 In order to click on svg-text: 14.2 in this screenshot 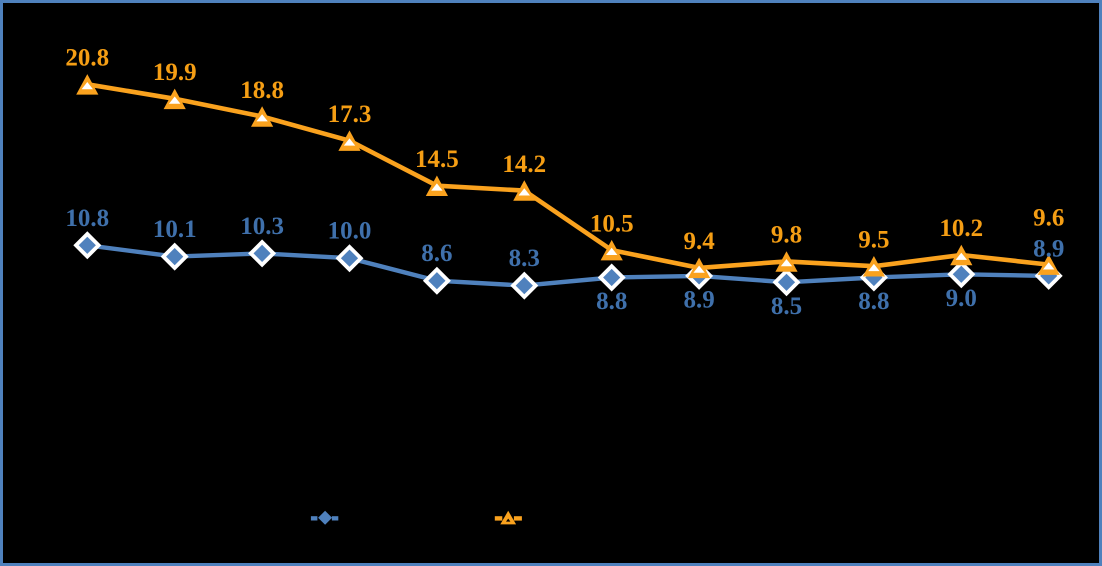, I will do `click(524, 164)`.